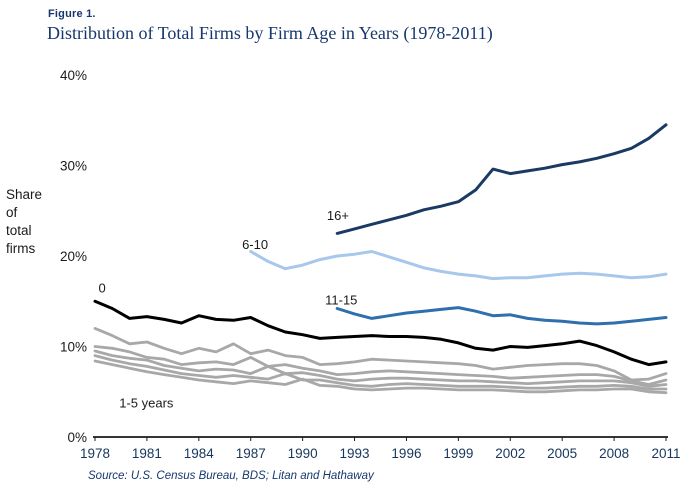 Image resolution: width=698 pixels, height=503 pixels. What do you see at coordinates (255, 244) in the screenshot?
I see `series-annotation-6-10: 6-10` at bounding box center [255, 244].